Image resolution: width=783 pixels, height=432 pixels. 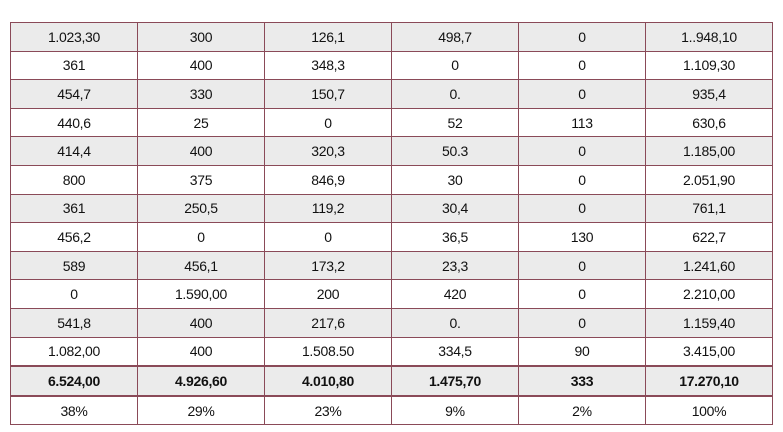 What do you see at coordinates (455, 151) in the screenshot?
I see `table-cell: 50.3` at bounding box center [455, 151].